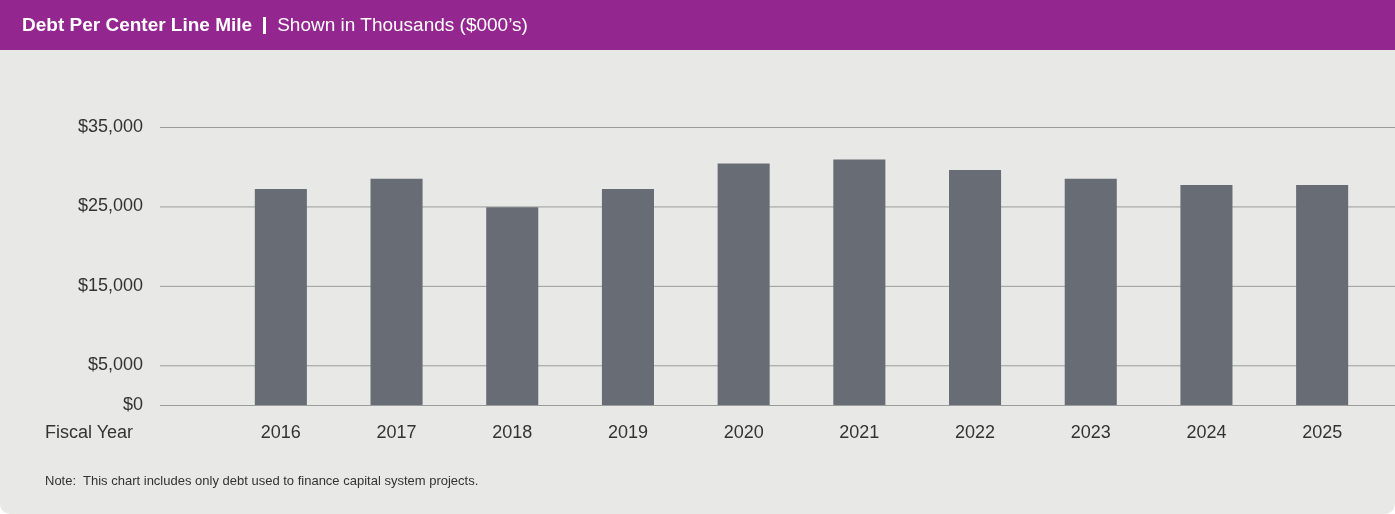  What do you see at coordinates (396, 431) in the screenshot?
I see `x-tick-label: 2017` at bounding box center [396, 431].